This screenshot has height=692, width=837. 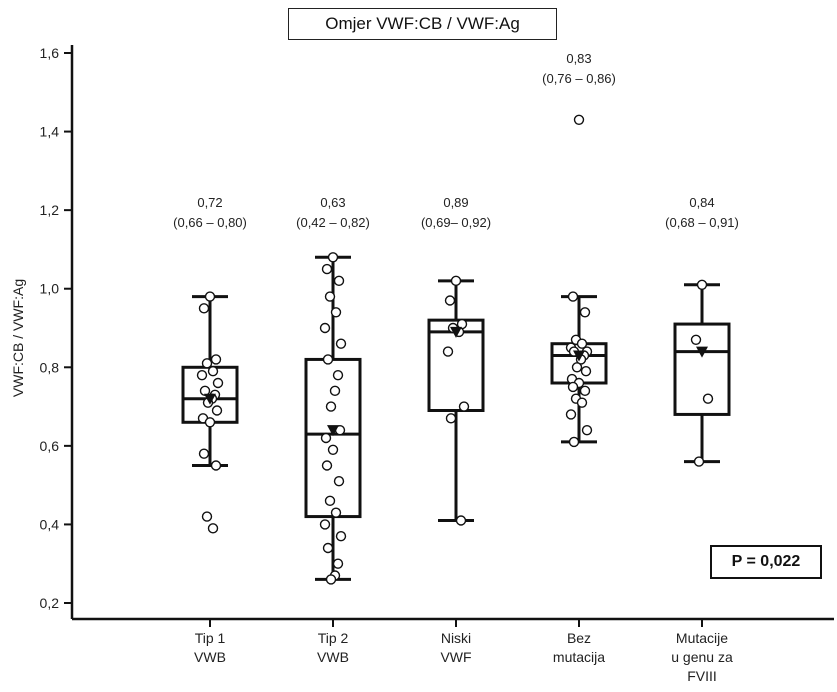 I want to click on y-tick-label: 0,4, so click(x=50, y=524).